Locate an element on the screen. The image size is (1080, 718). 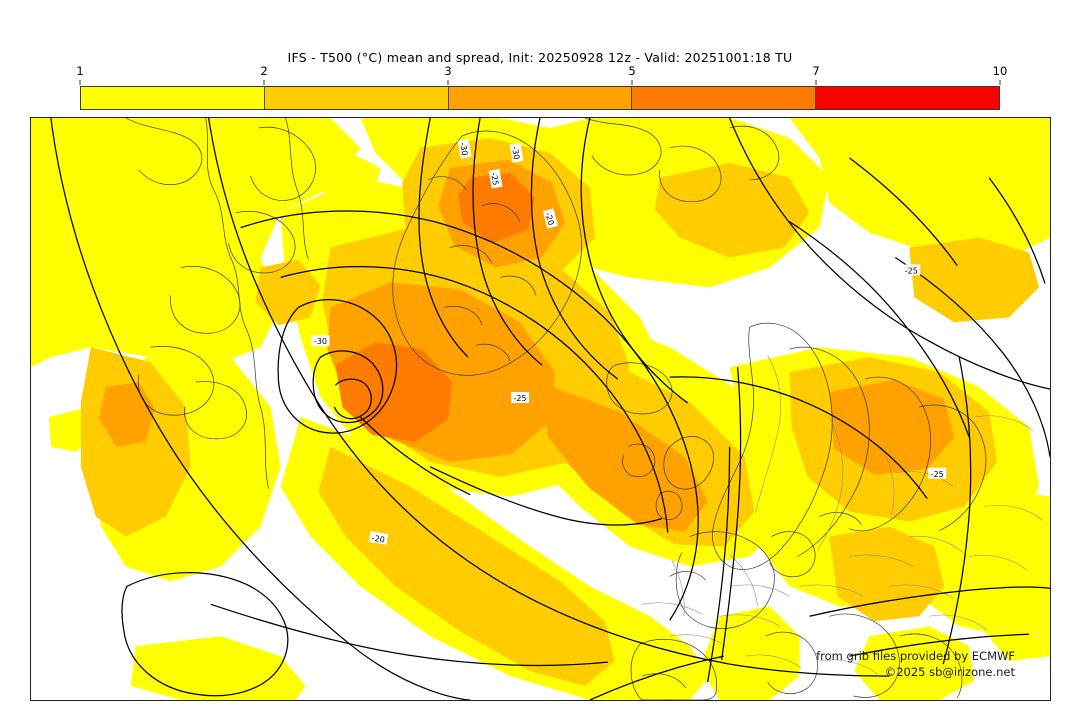
colorbar-tick-5: 10 is located at coordinates (1000, 71).